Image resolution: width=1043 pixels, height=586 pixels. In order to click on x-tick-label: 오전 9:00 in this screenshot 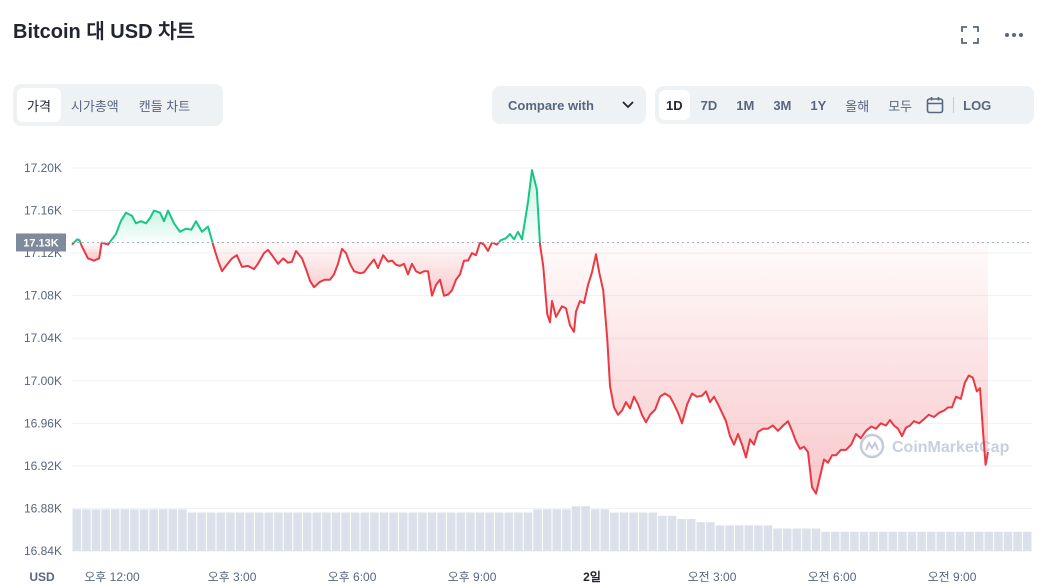, I will do `click(952, 577)`.